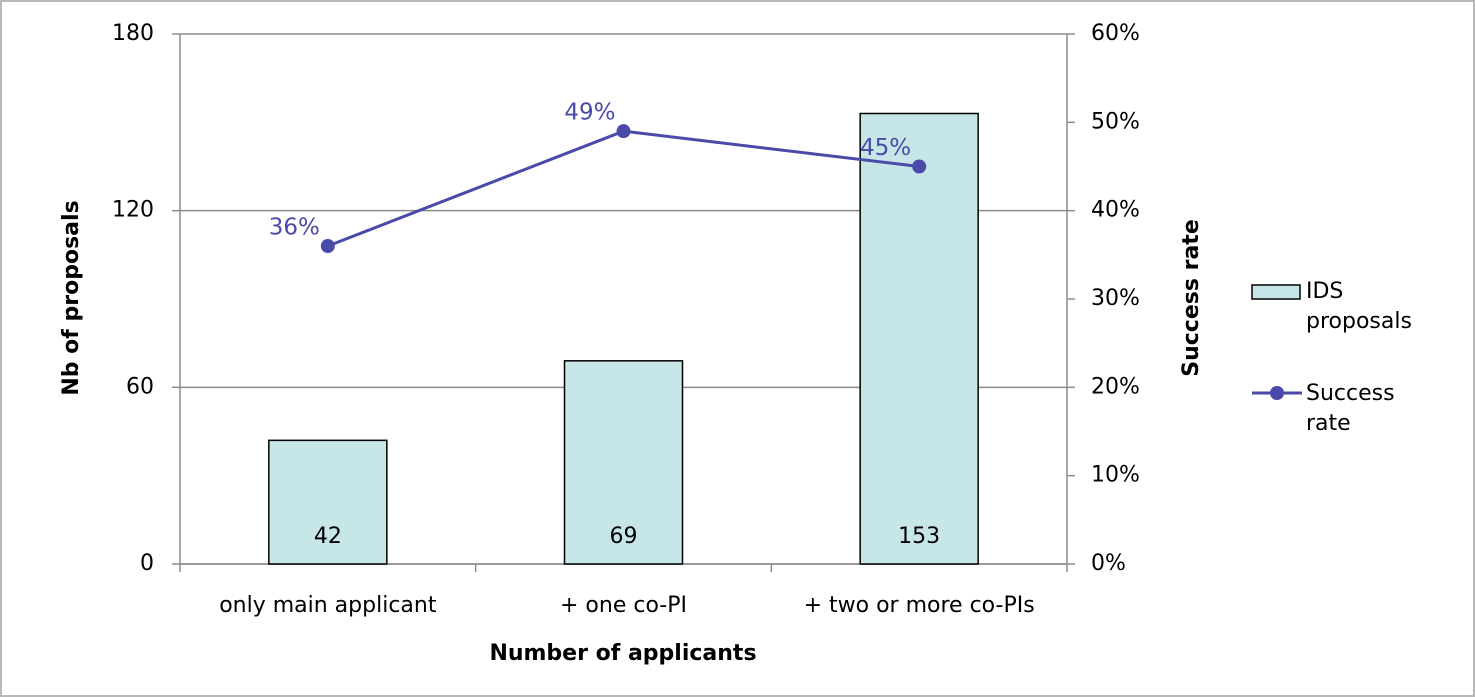  What do you see at coordinates (71, 297) in the screenshot?
I see `y-axis-title: Nb of proposals` at bounding box center [71, 297].